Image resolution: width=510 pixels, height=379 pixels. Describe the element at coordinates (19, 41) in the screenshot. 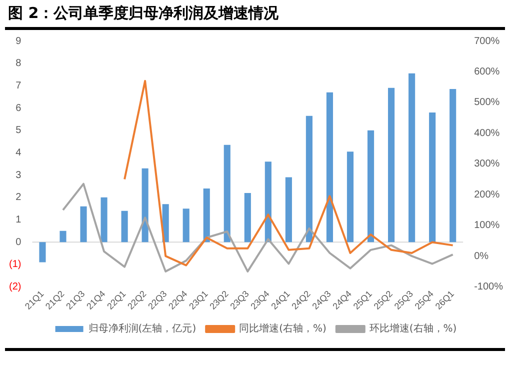

I see `y-tick-label: 9` at that location.